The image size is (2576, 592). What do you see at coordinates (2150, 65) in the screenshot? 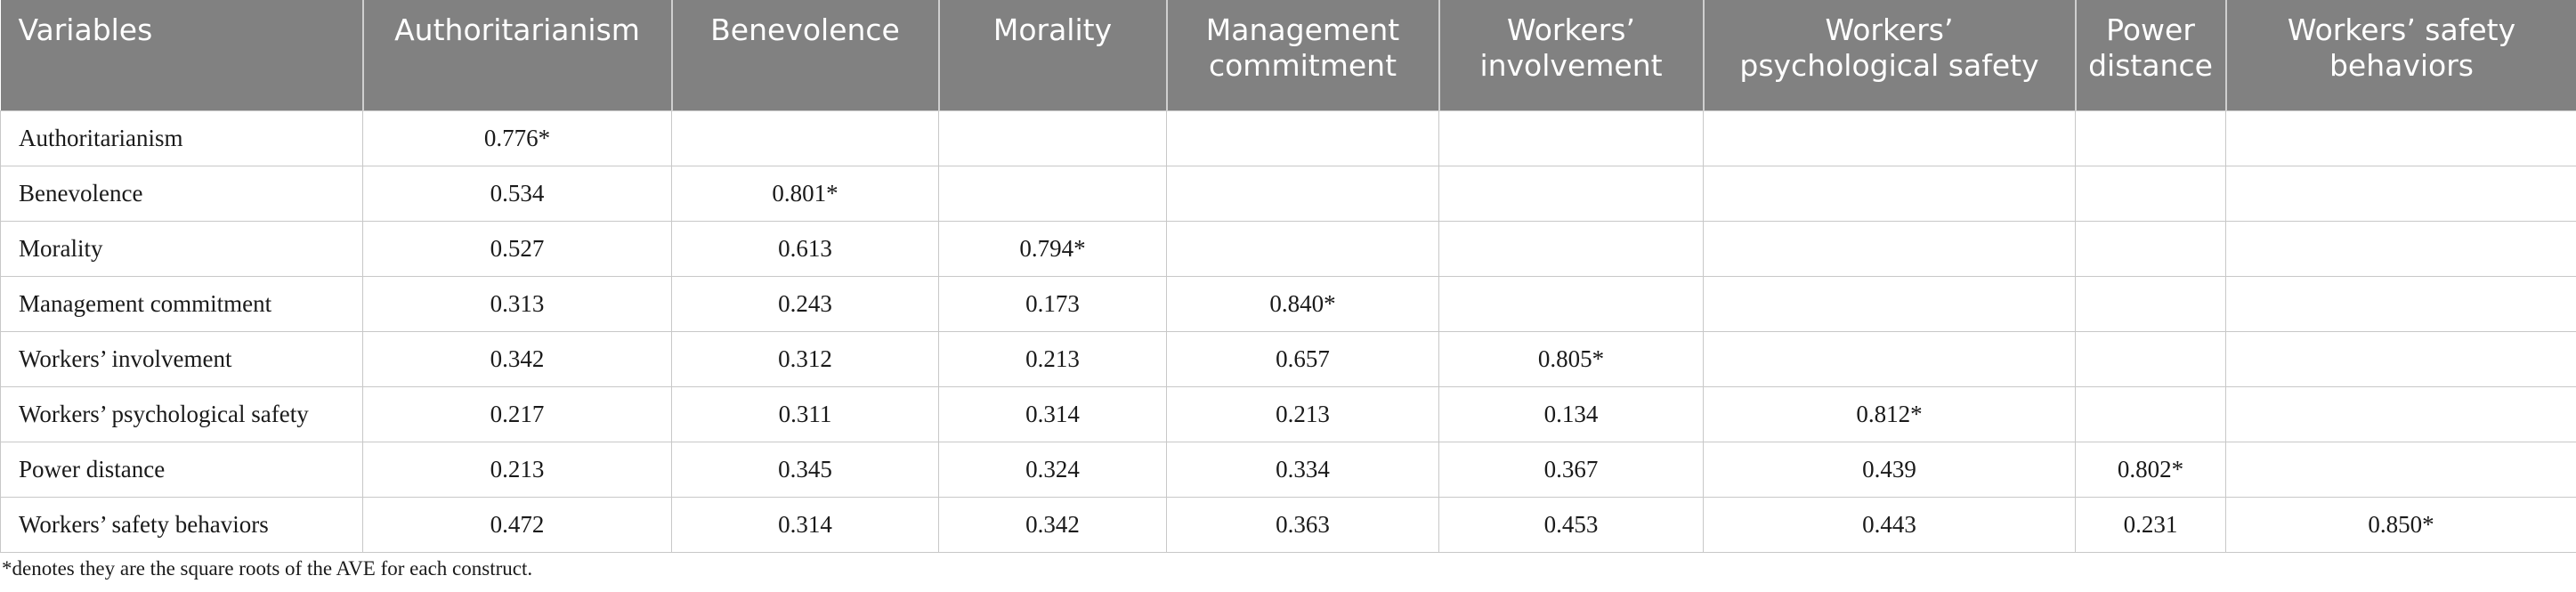
I see `header-line: distance` at bounding box center [2150, 65].